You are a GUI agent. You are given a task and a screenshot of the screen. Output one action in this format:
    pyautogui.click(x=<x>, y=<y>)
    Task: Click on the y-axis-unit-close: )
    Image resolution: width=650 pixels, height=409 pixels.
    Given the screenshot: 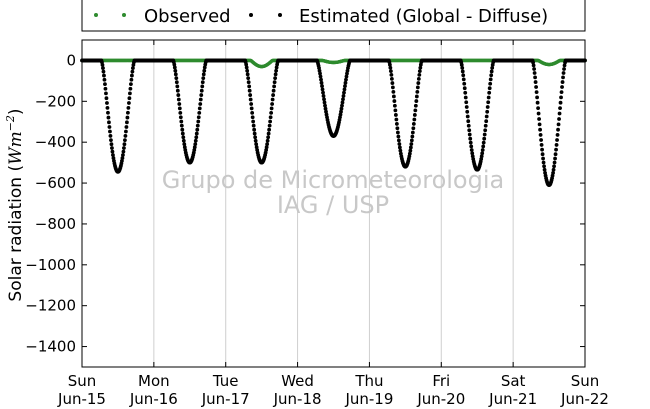 What is the action you would take?
    pyautogui.click(x=16, y=111)
    